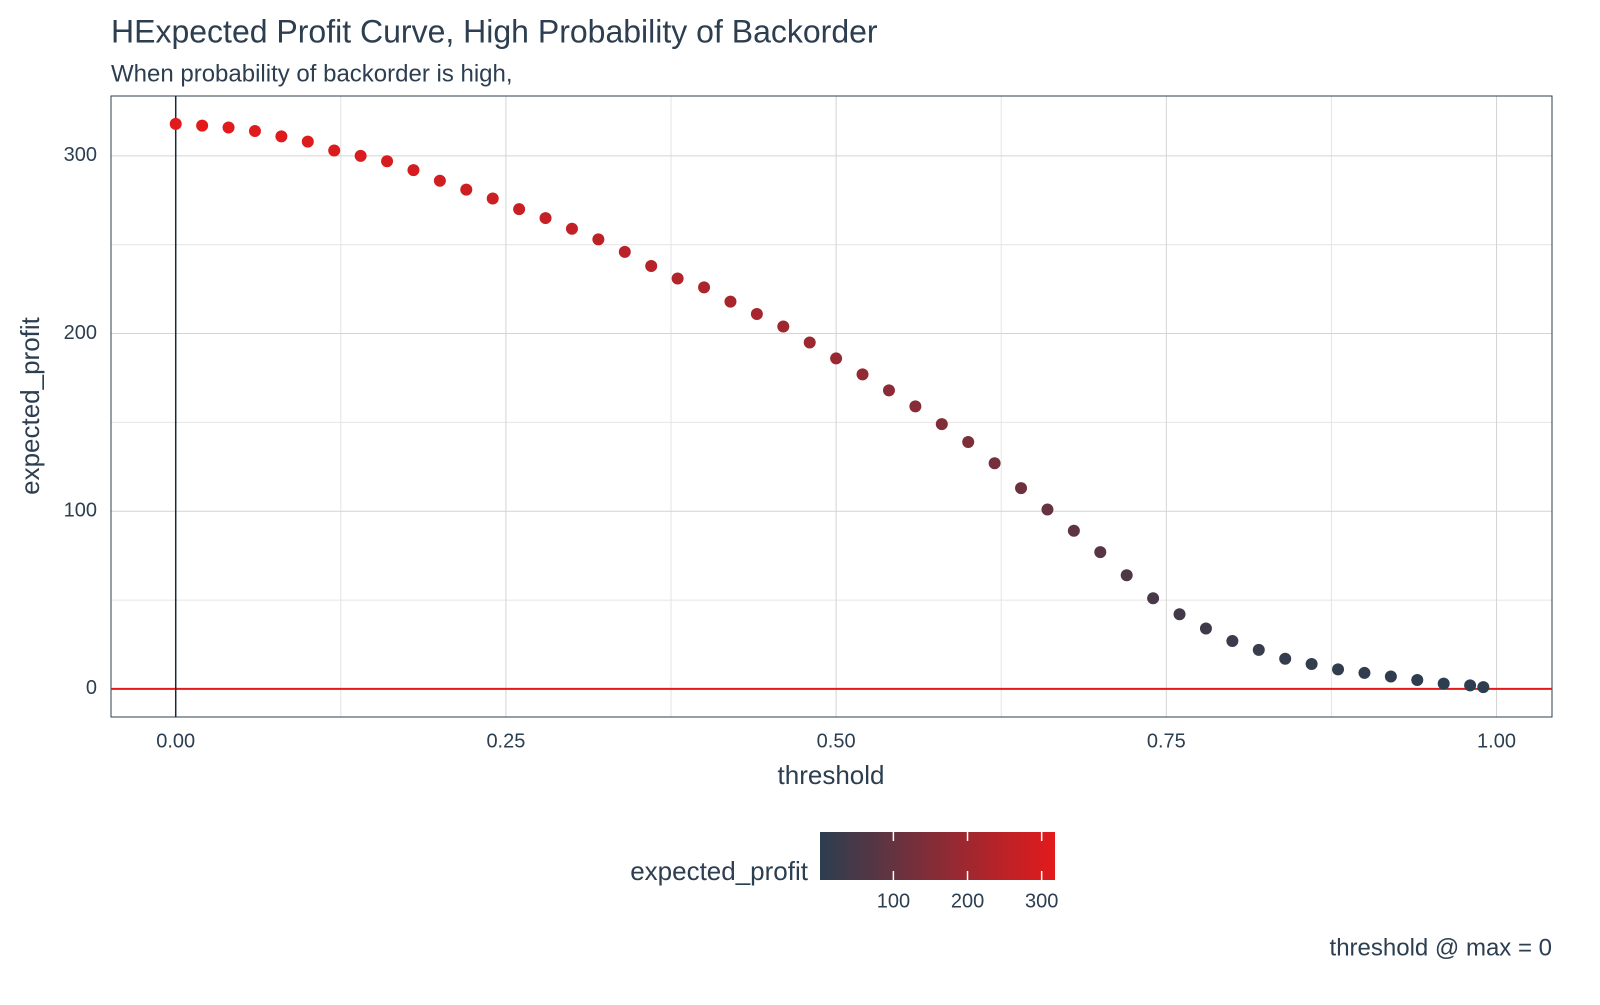 The image size is (1600, 1005). What do you see at coordinates (175, 741) in the screenshot?
I see `x-tick-label: 0.00` at bounding box center [175, 741].